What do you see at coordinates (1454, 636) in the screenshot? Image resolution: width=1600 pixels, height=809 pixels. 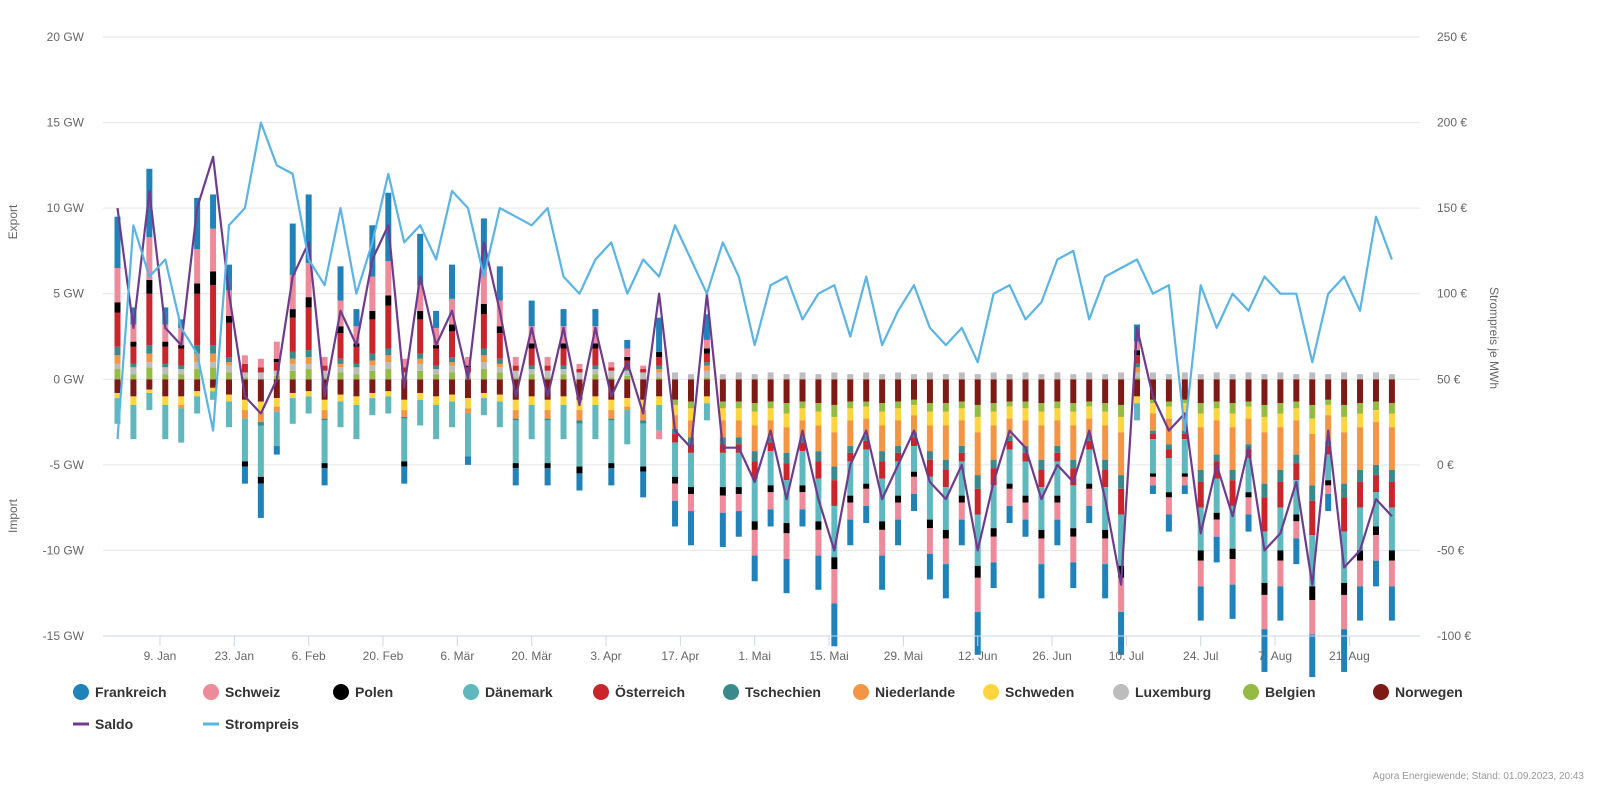 I see `y2-tick-label: -100 €` at bounding box center [1454, 636].